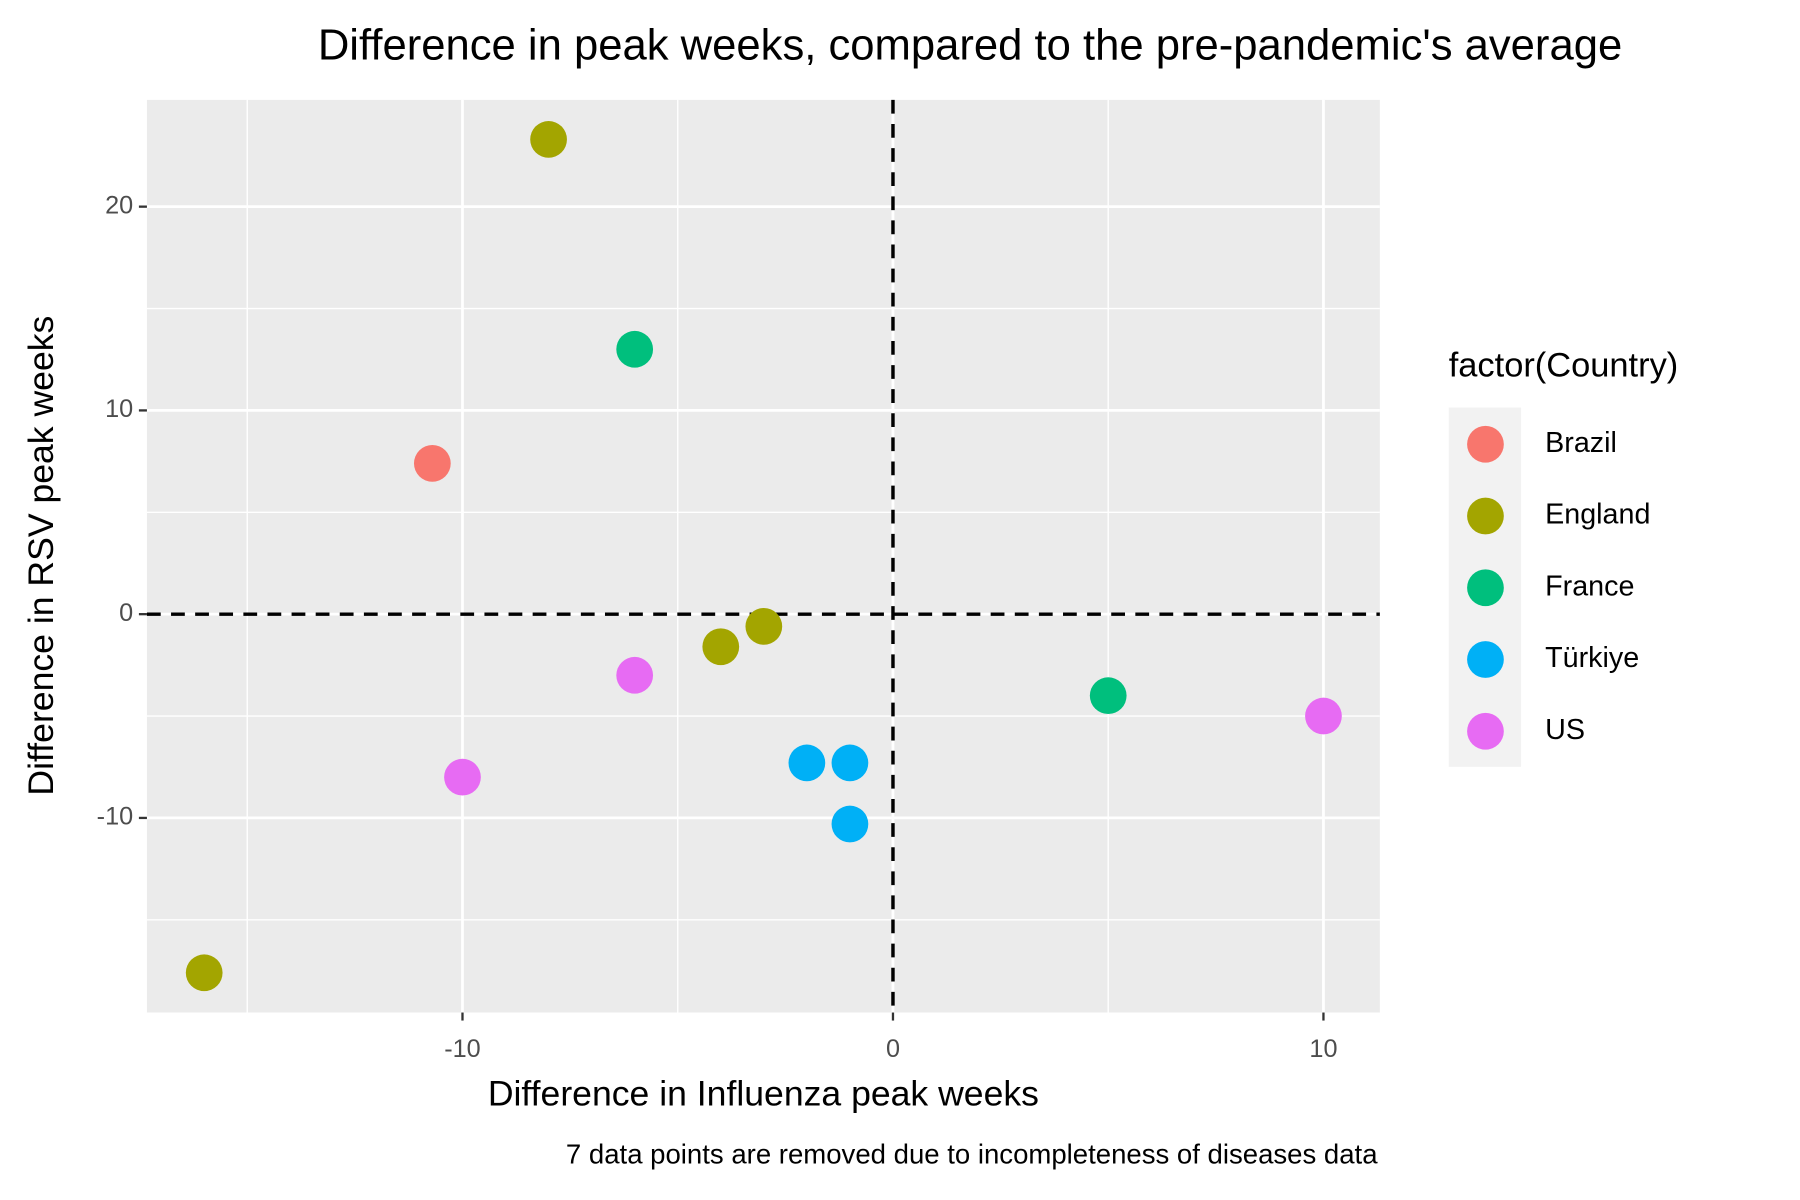  What do you see at coordinates (1592, 658) in the screenshot?
I see `legend-label: Türkiye` at bounding box center [1592, 658].